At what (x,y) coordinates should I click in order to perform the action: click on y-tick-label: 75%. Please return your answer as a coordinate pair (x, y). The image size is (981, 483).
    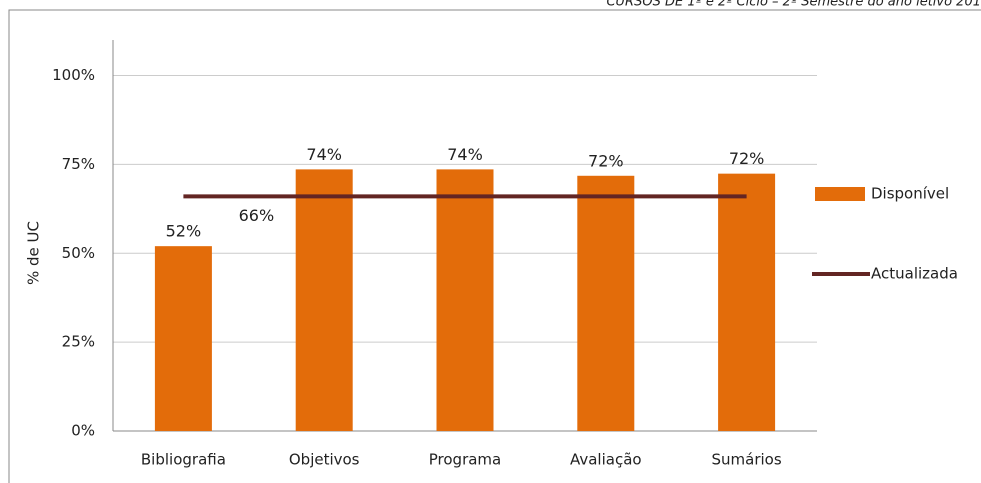
    Looking at the image, I should click on (78, 164).